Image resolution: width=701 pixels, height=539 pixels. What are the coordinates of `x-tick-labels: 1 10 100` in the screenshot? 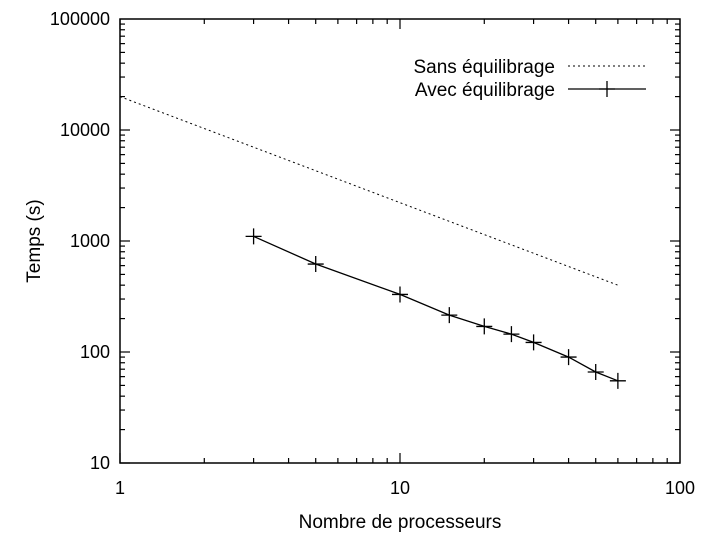 It's located at (405, 488).